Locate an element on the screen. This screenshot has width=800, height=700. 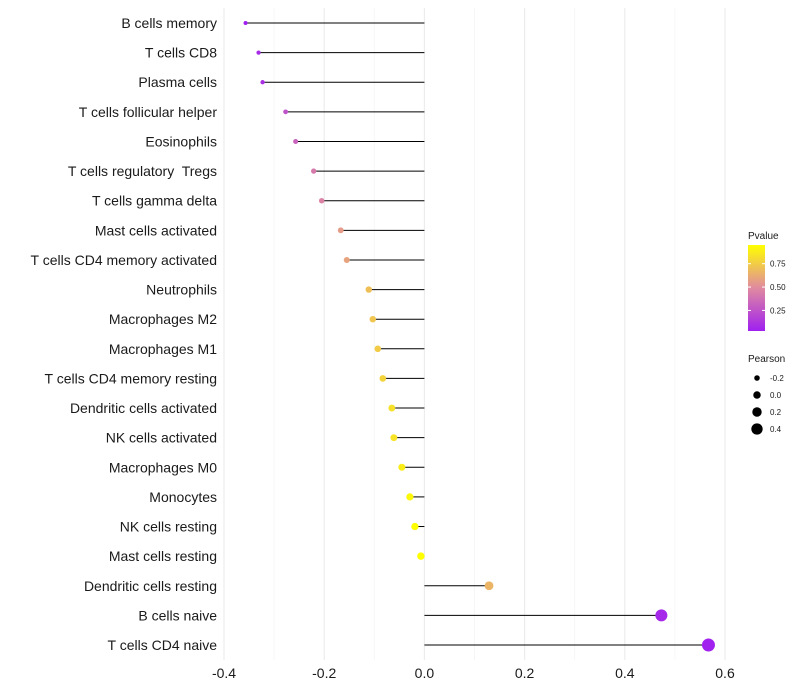
pearson-legend-label: -0.2 is located at coordinates (777, 378).